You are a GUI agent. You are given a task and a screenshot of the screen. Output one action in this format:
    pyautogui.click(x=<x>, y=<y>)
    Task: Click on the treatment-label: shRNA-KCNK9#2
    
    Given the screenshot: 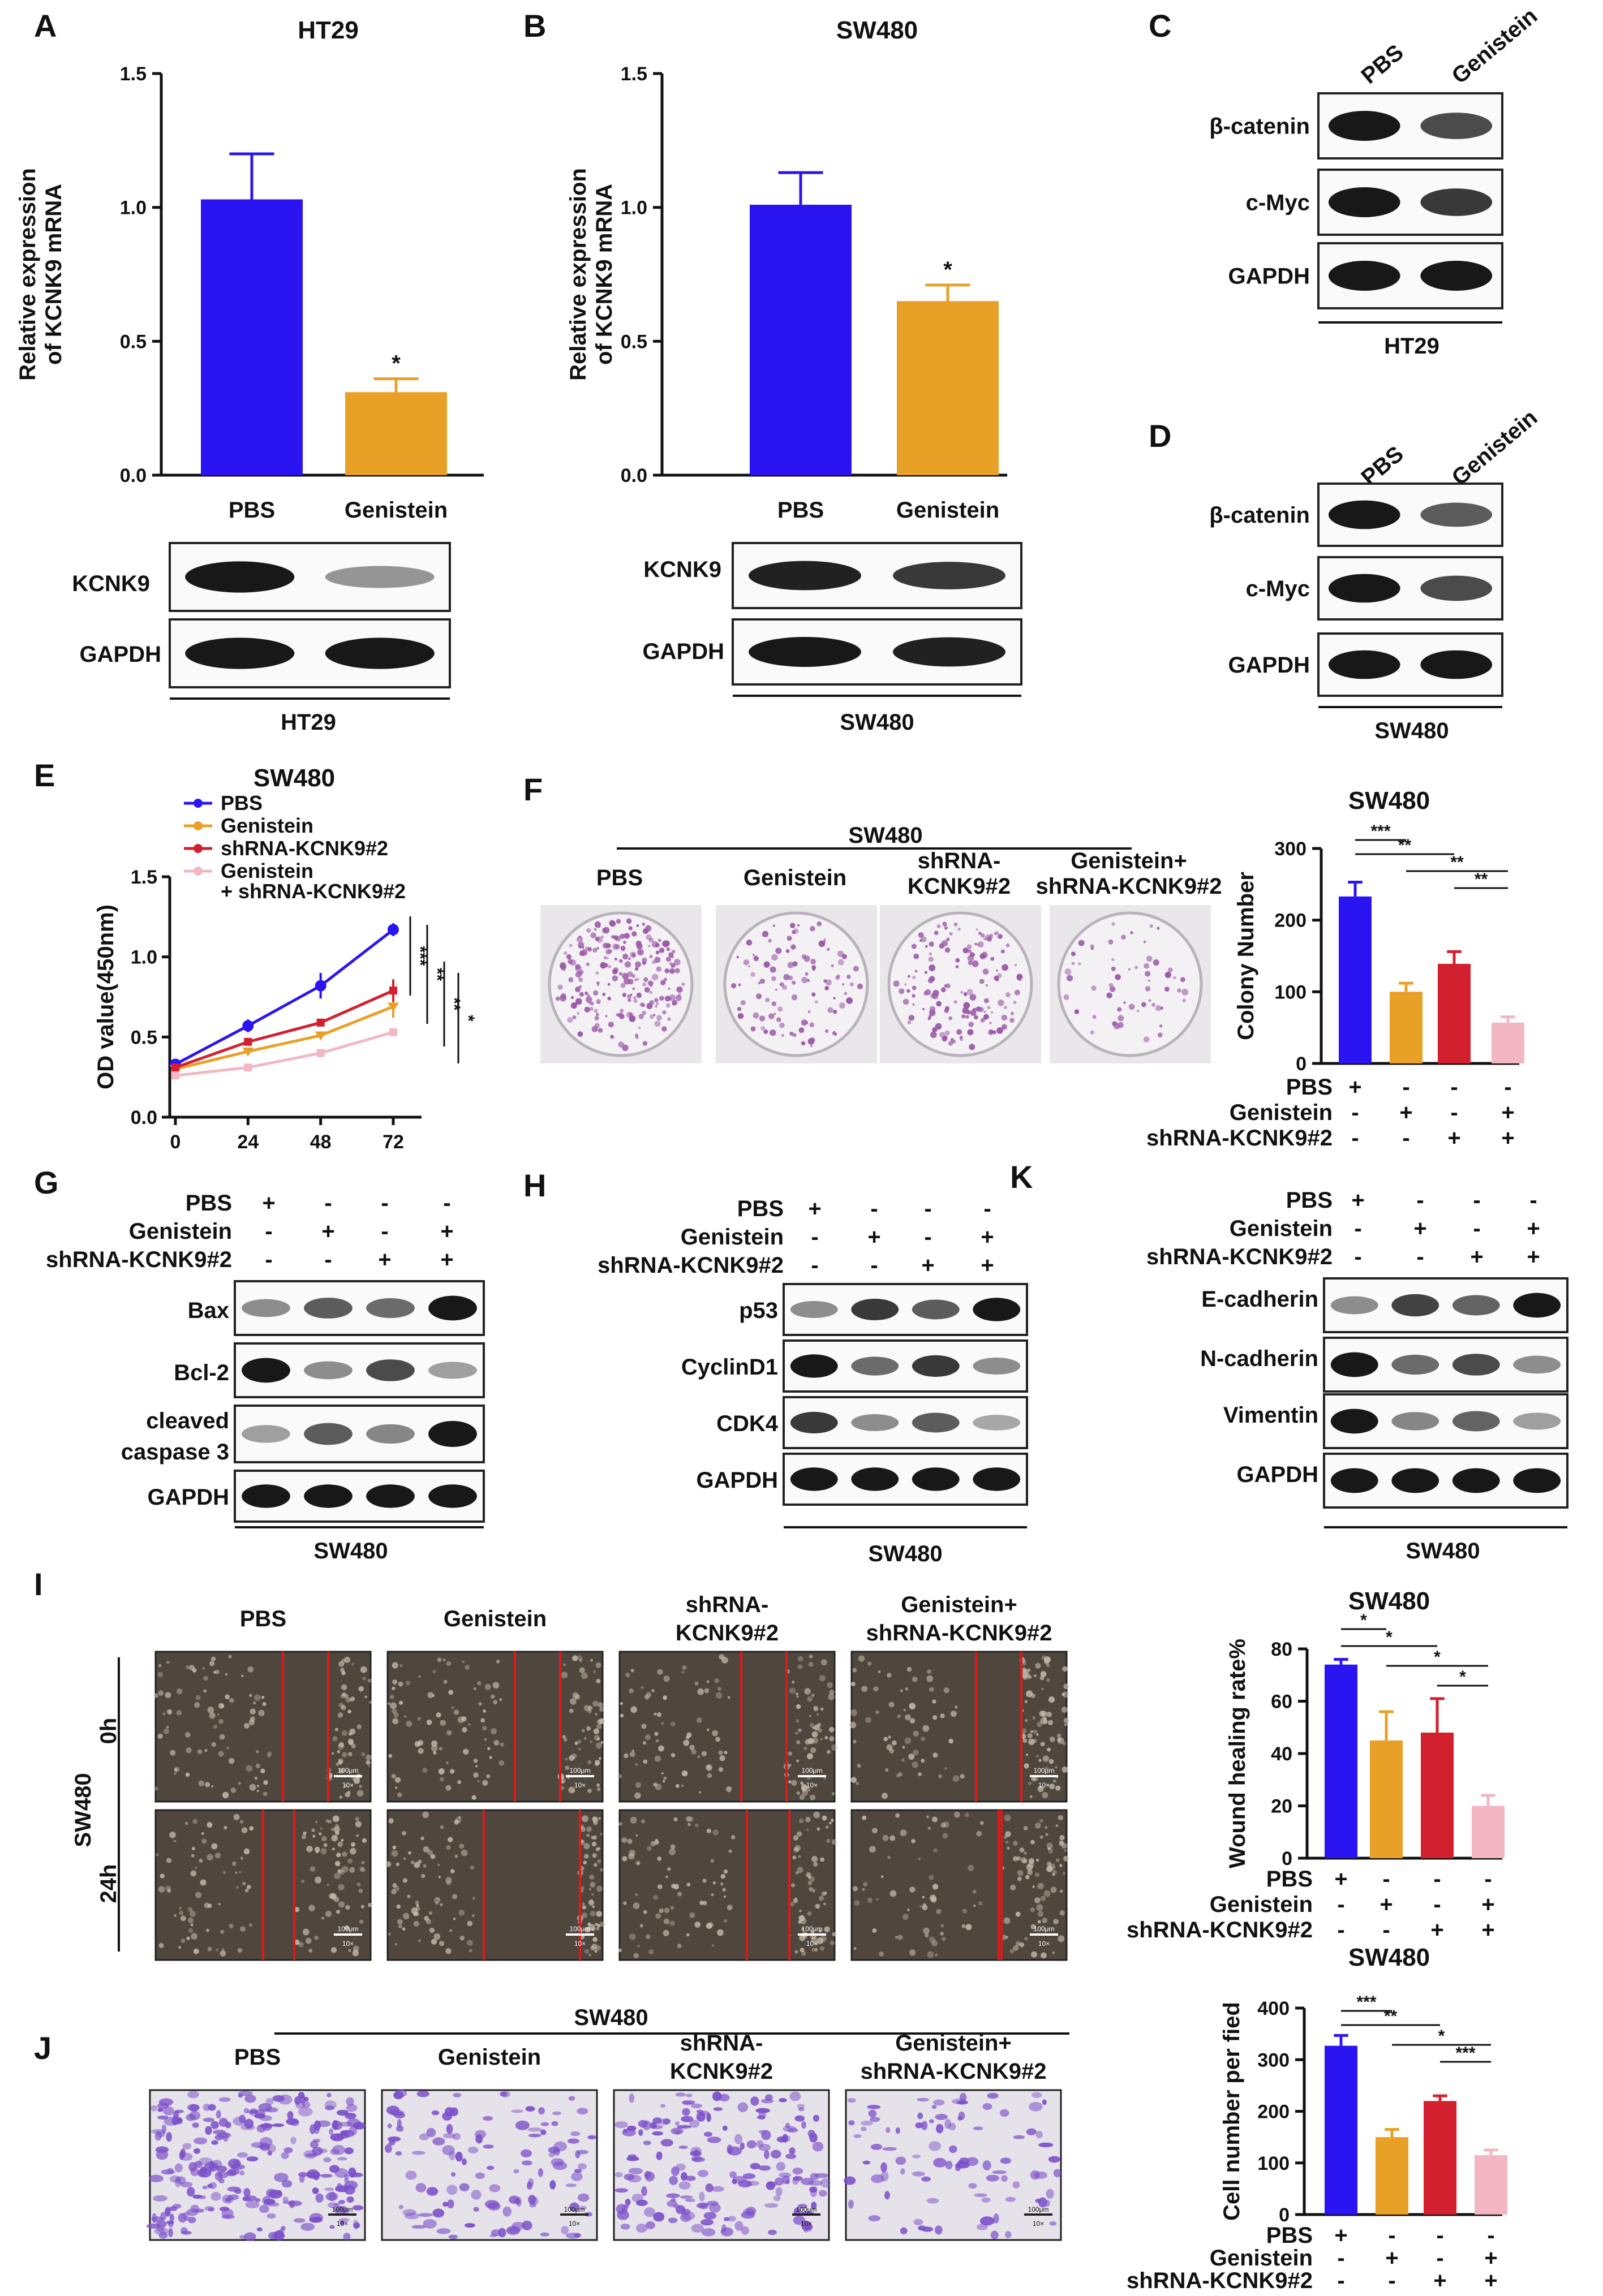 What is the action you would take?
    pyautogui.click(x=1220, y=2280)
    